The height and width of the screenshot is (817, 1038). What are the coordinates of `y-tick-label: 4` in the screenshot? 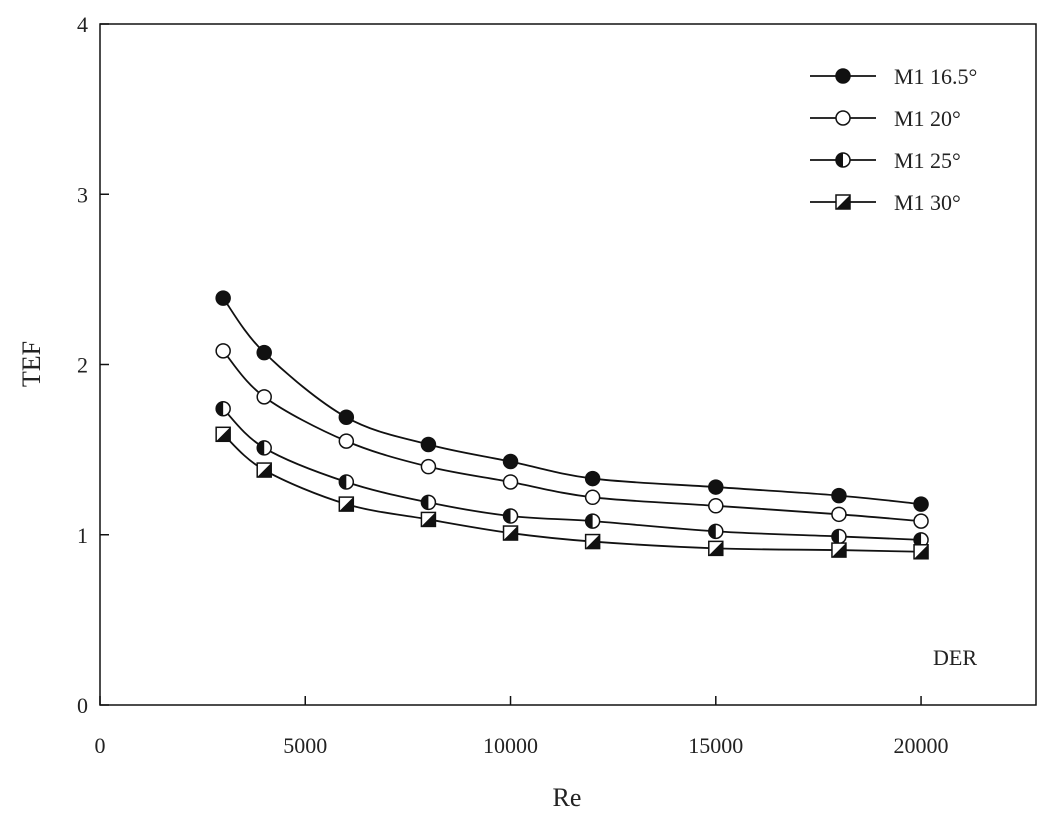 It's located at (82, 24).